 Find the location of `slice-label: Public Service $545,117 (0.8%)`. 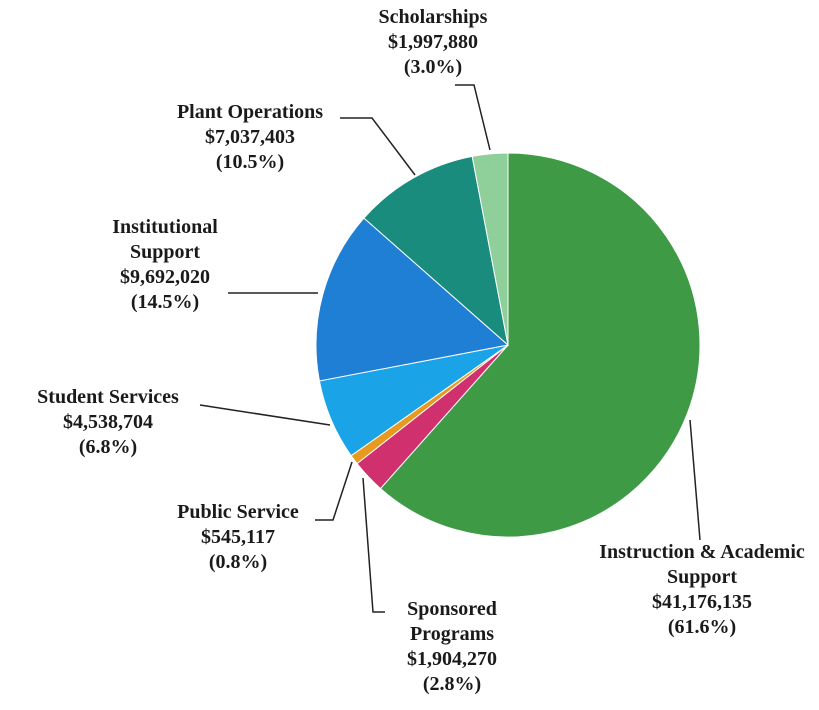

slice-label: Public Service $545,117 (0.8%) is located at coordinates (238, 537).